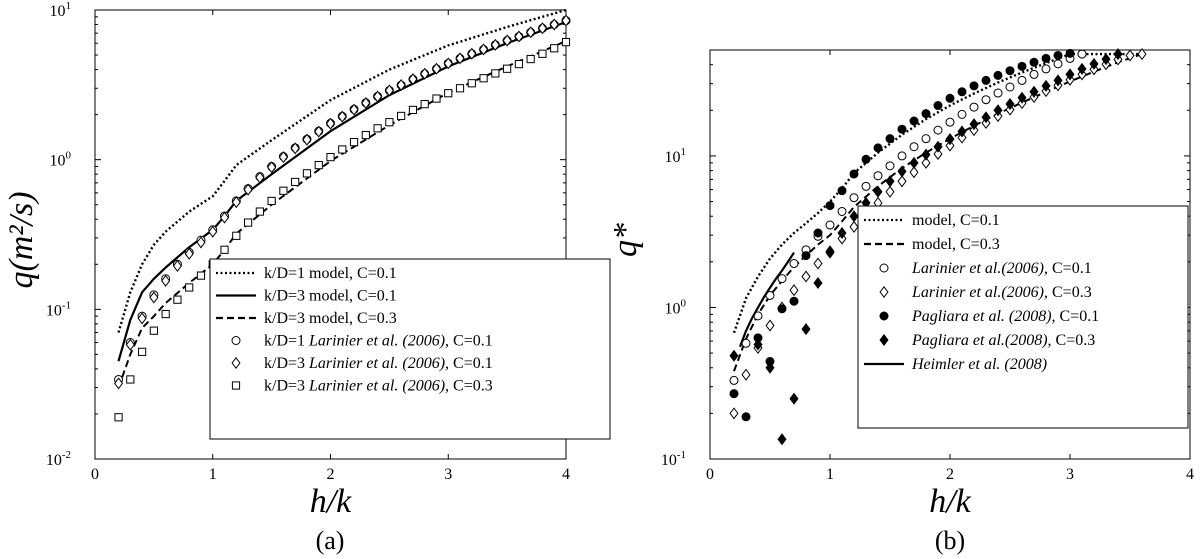 The height and width of the screenshot is (559, 1200). What do you see at coordinates (989, 316) in the screenshot?
I see `panel-b-legend-item: Pagliara et al. (2008), C=0.1` at bounding box center [989, 316].